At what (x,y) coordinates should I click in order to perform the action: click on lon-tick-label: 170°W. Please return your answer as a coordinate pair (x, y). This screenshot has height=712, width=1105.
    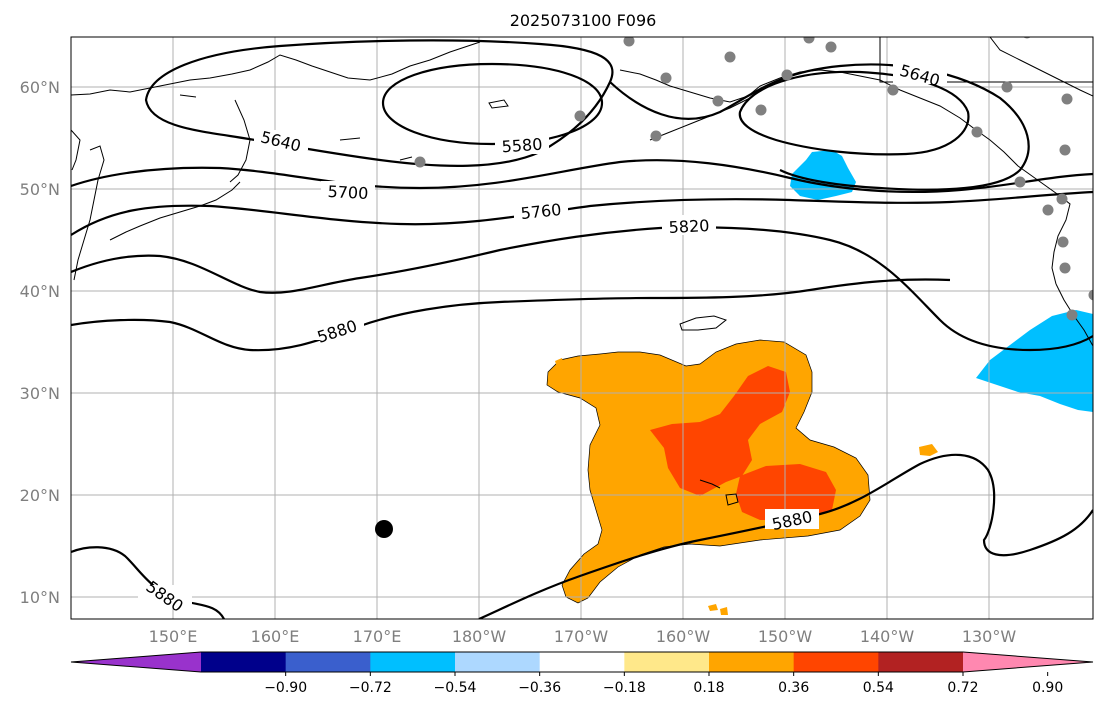
    Looking at the image, I should click on (581, 636).